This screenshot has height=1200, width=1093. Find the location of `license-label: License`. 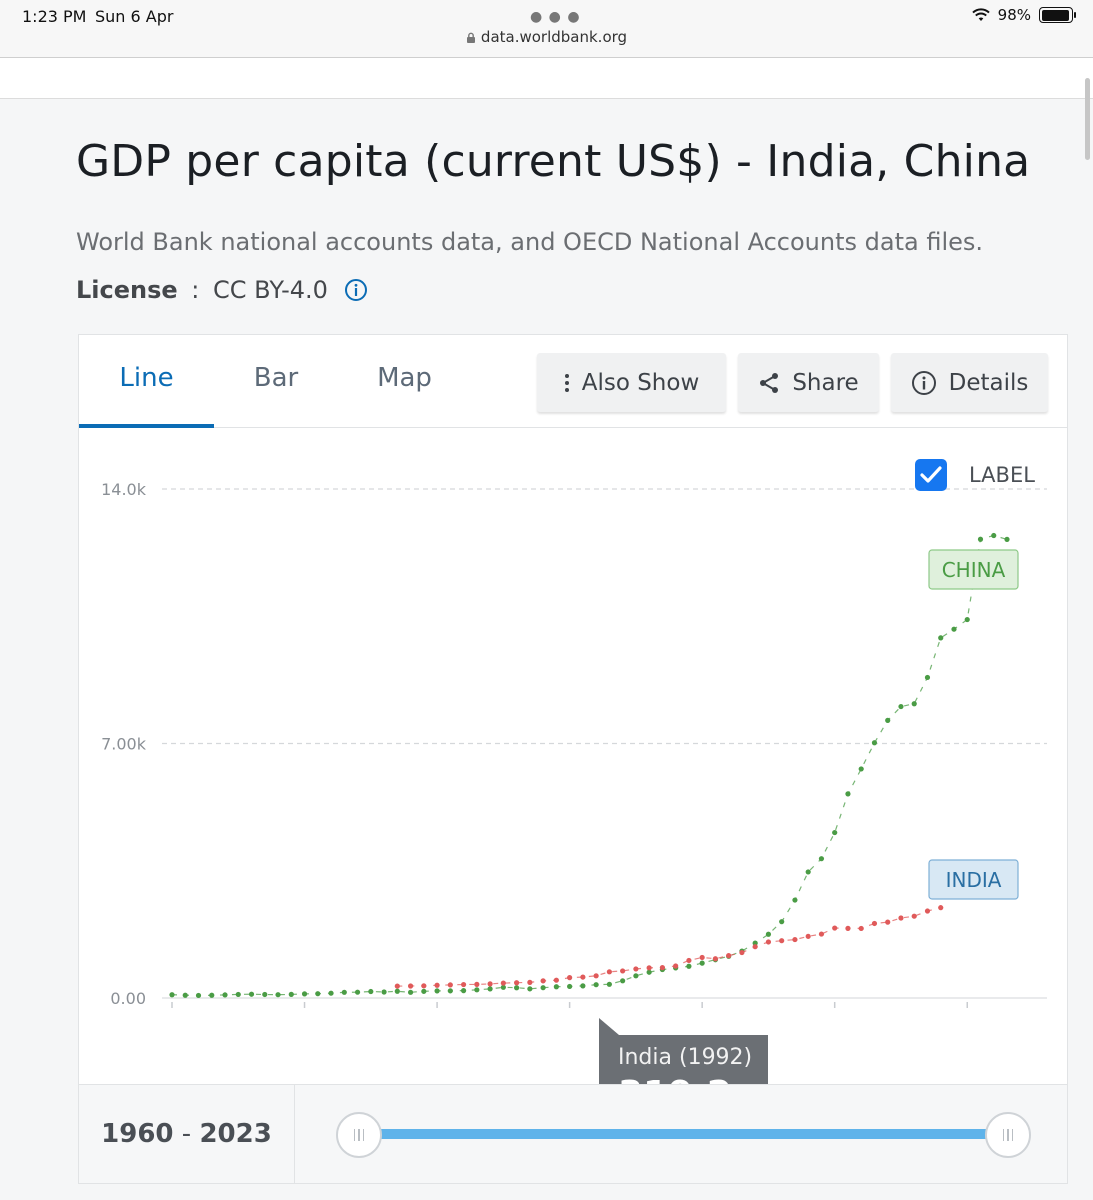

license-label: License is located at coordinates (127, 290).